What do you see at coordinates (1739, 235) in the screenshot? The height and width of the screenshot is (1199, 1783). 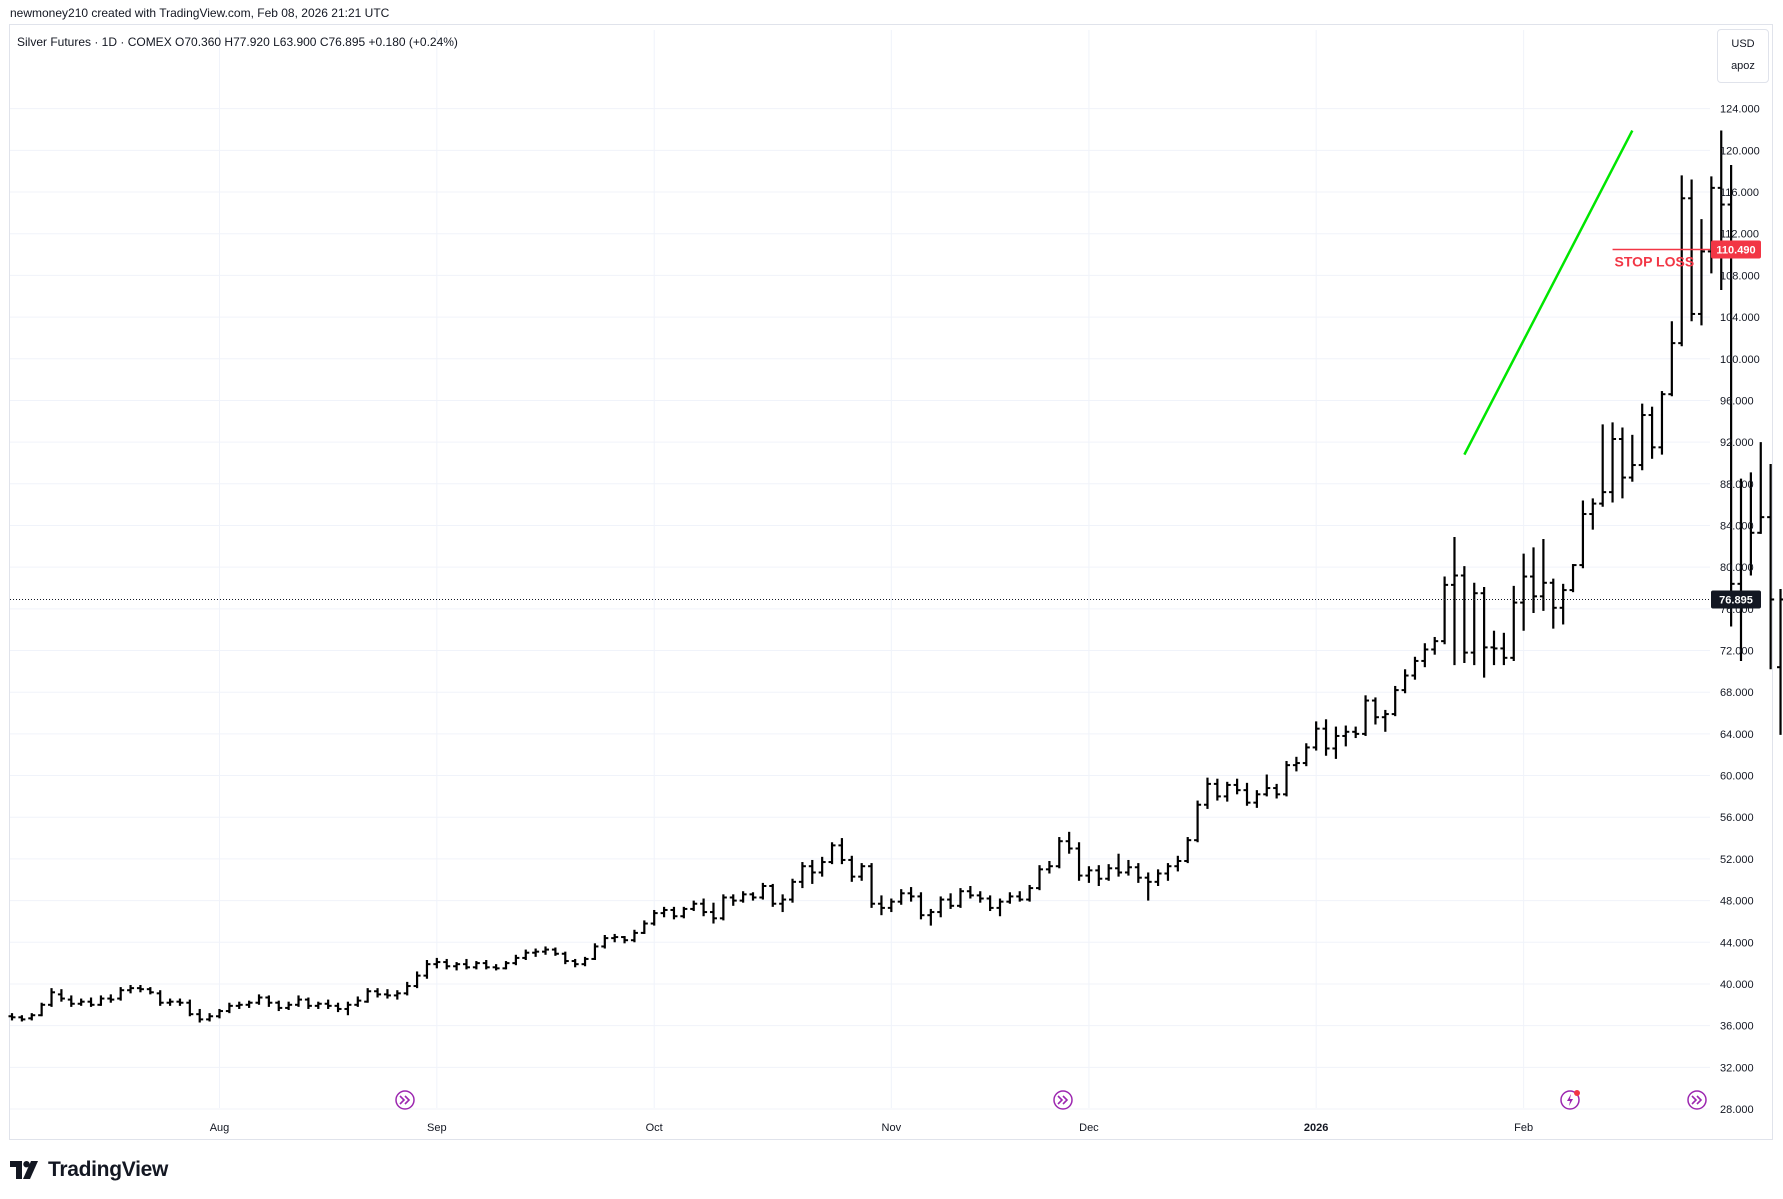 I see `price-tick-label: 112.000` at bounding box center [1739, 235].